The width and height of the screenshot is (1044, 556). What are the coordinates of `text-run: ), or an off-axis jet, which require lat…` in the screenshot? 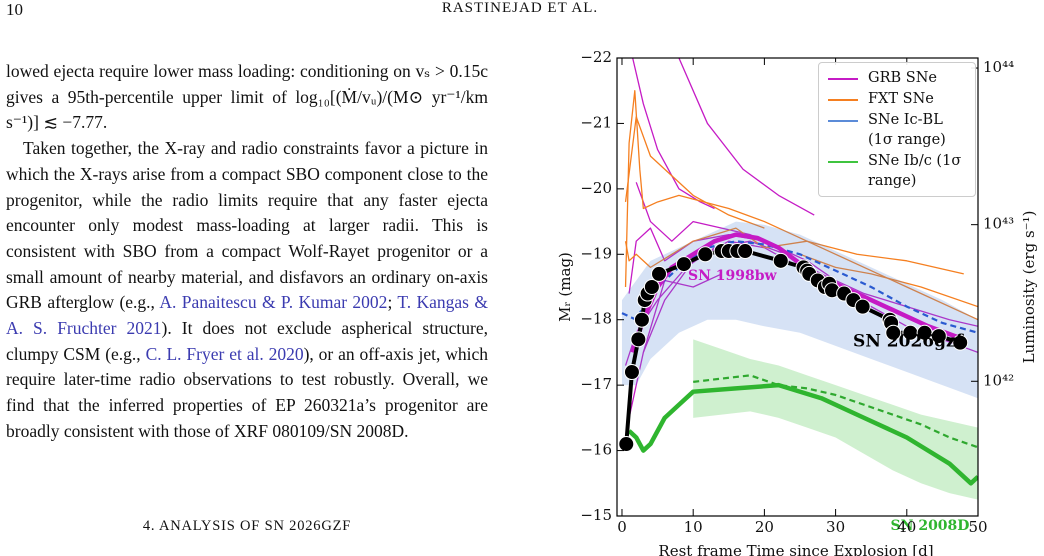 It's located at (247, 392).